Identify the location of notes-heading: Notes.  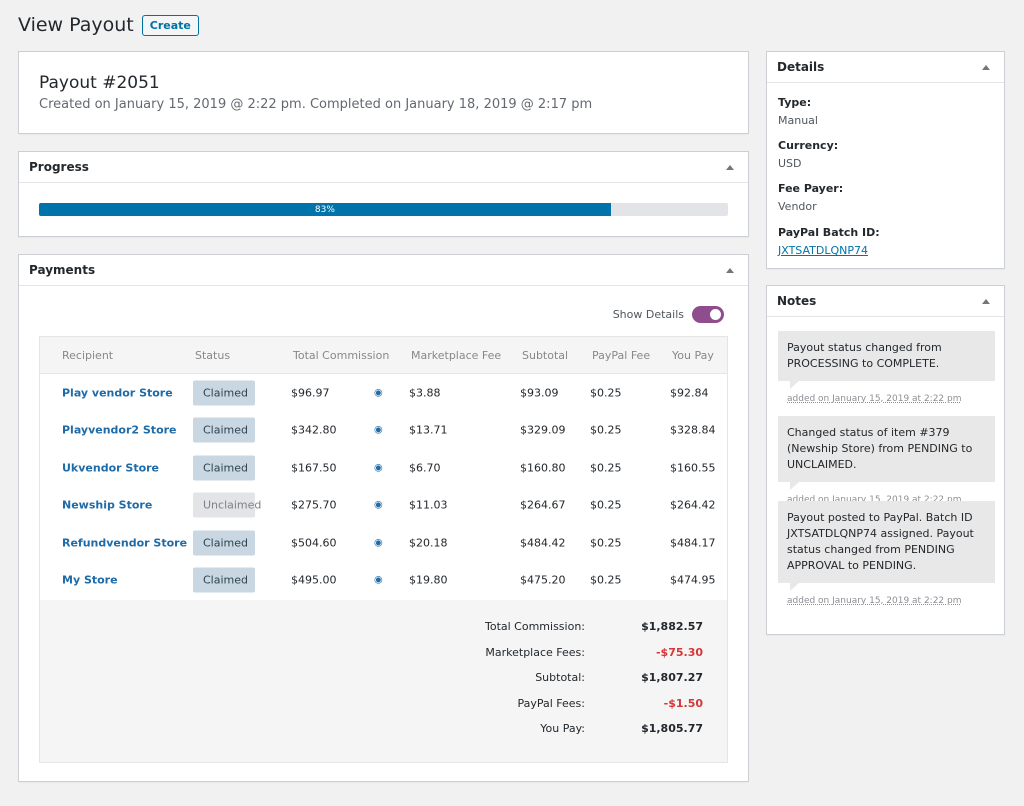
(797, 301).